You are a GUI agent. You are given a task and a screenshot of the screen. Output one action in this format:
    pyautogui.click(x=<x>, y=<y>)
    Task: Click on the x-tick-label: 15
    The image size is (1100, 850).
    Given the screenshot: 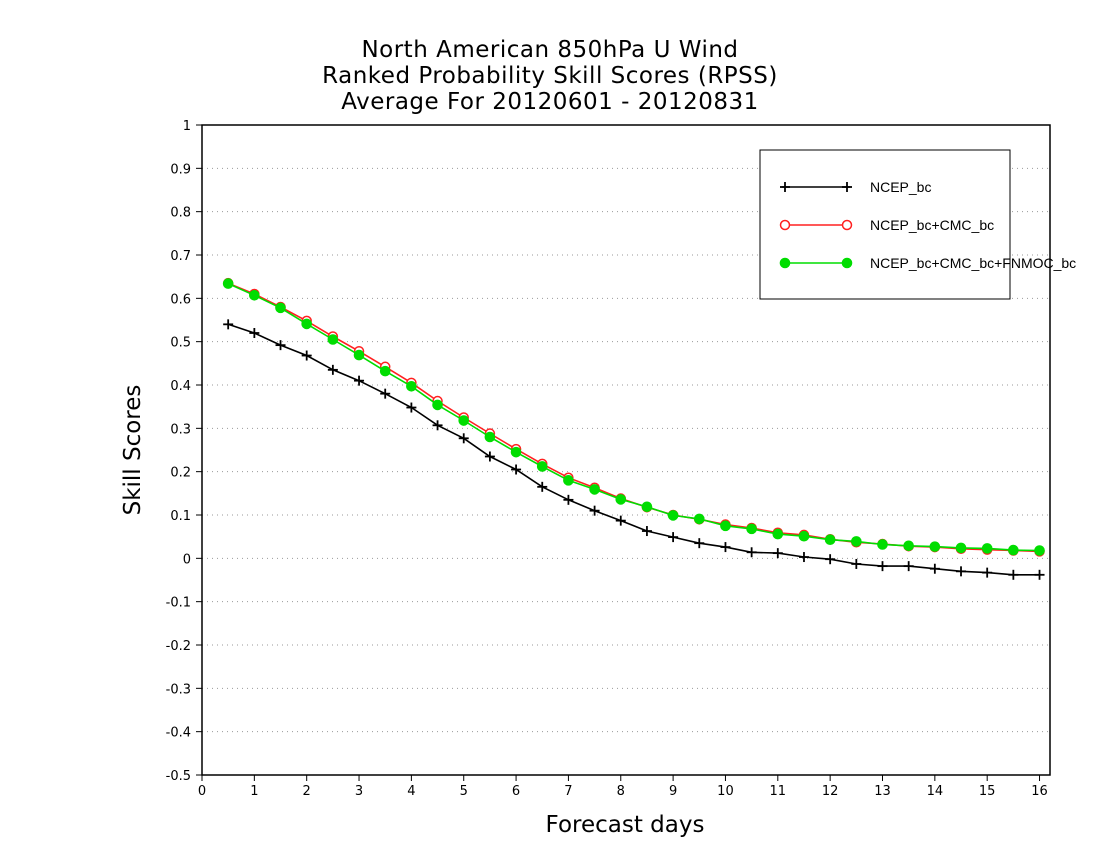 What is the action you would take?
    pyautogui.click(x=987, y=791)
    